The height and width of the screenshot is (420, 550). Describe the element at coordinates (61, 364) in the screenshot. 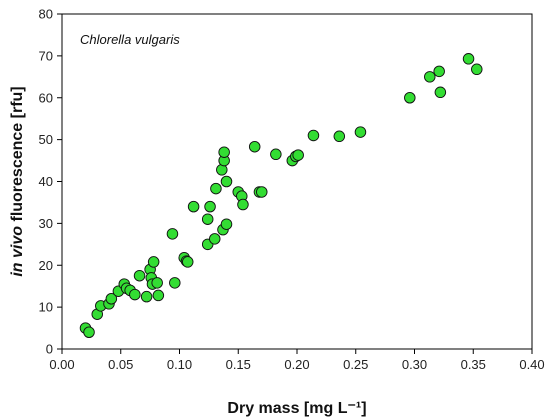

I see `x-tick-label: 0.00` at that location.